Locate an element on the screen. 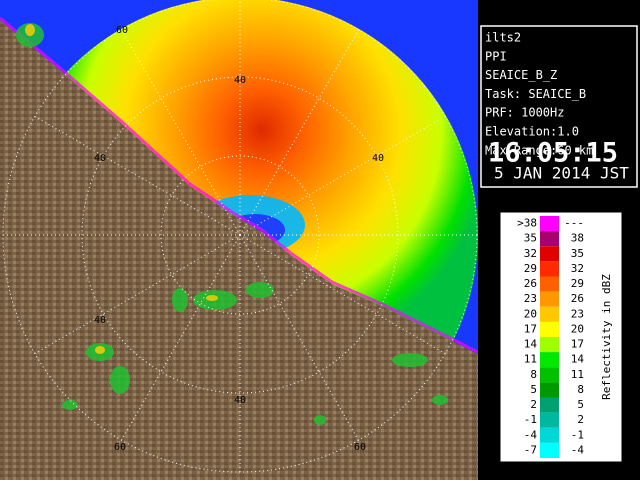 The image size is (640, 480). legend-low: 20 is located at coordinates (530, 313).